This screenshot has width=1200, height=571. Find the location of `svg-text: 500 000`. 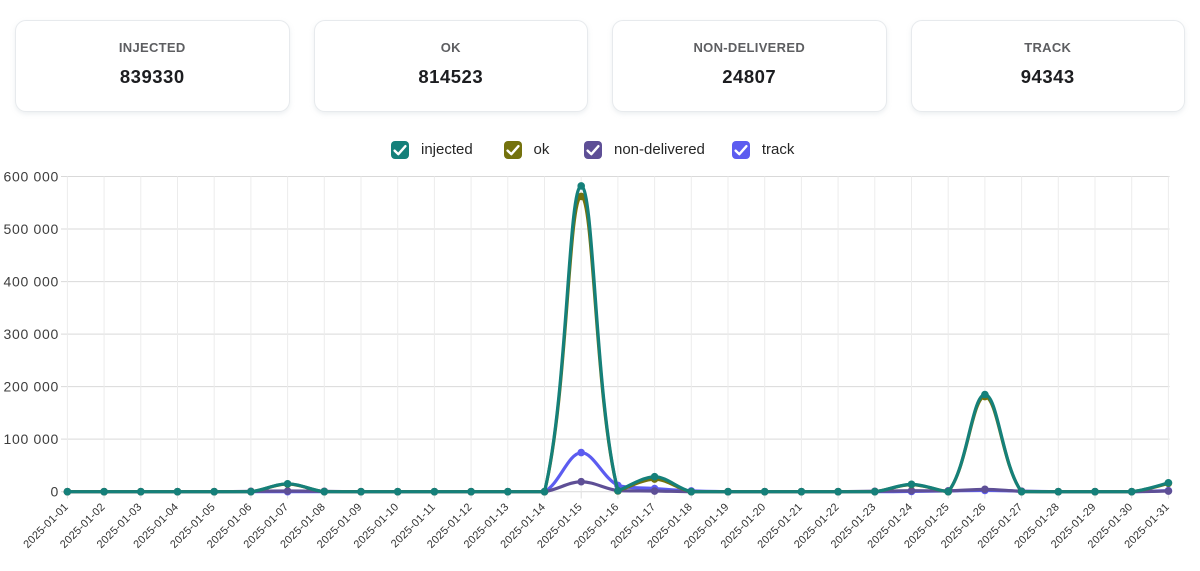

svg-text: 500 000 is located at coordinates (31, 229).